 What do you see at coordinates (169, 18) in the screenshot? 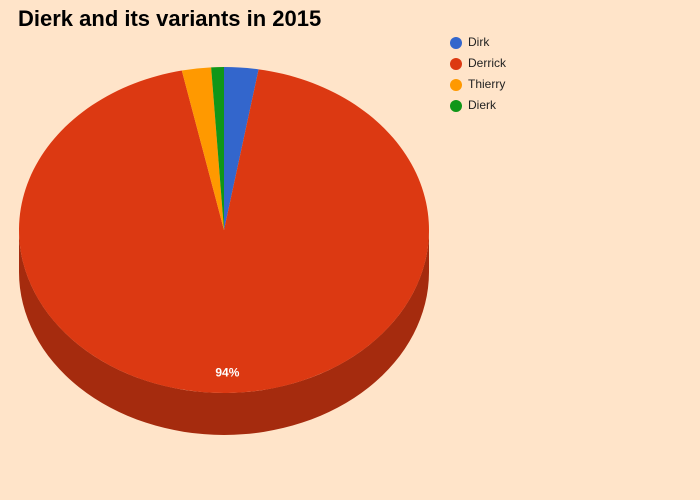
I see `chart-title: Dierk and its variants in 2015` at bounding box center [169, 18].